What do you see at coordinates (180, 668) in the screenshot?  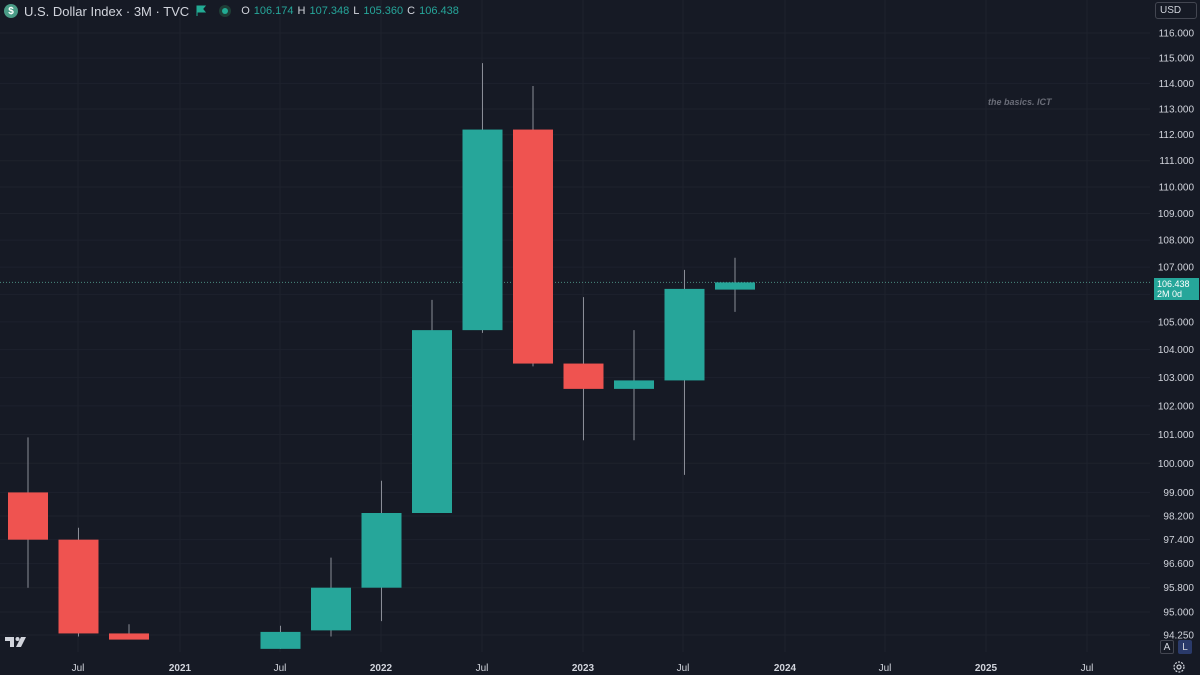 I see `time-tick-label: 2021` at bounding box center [180, 668].